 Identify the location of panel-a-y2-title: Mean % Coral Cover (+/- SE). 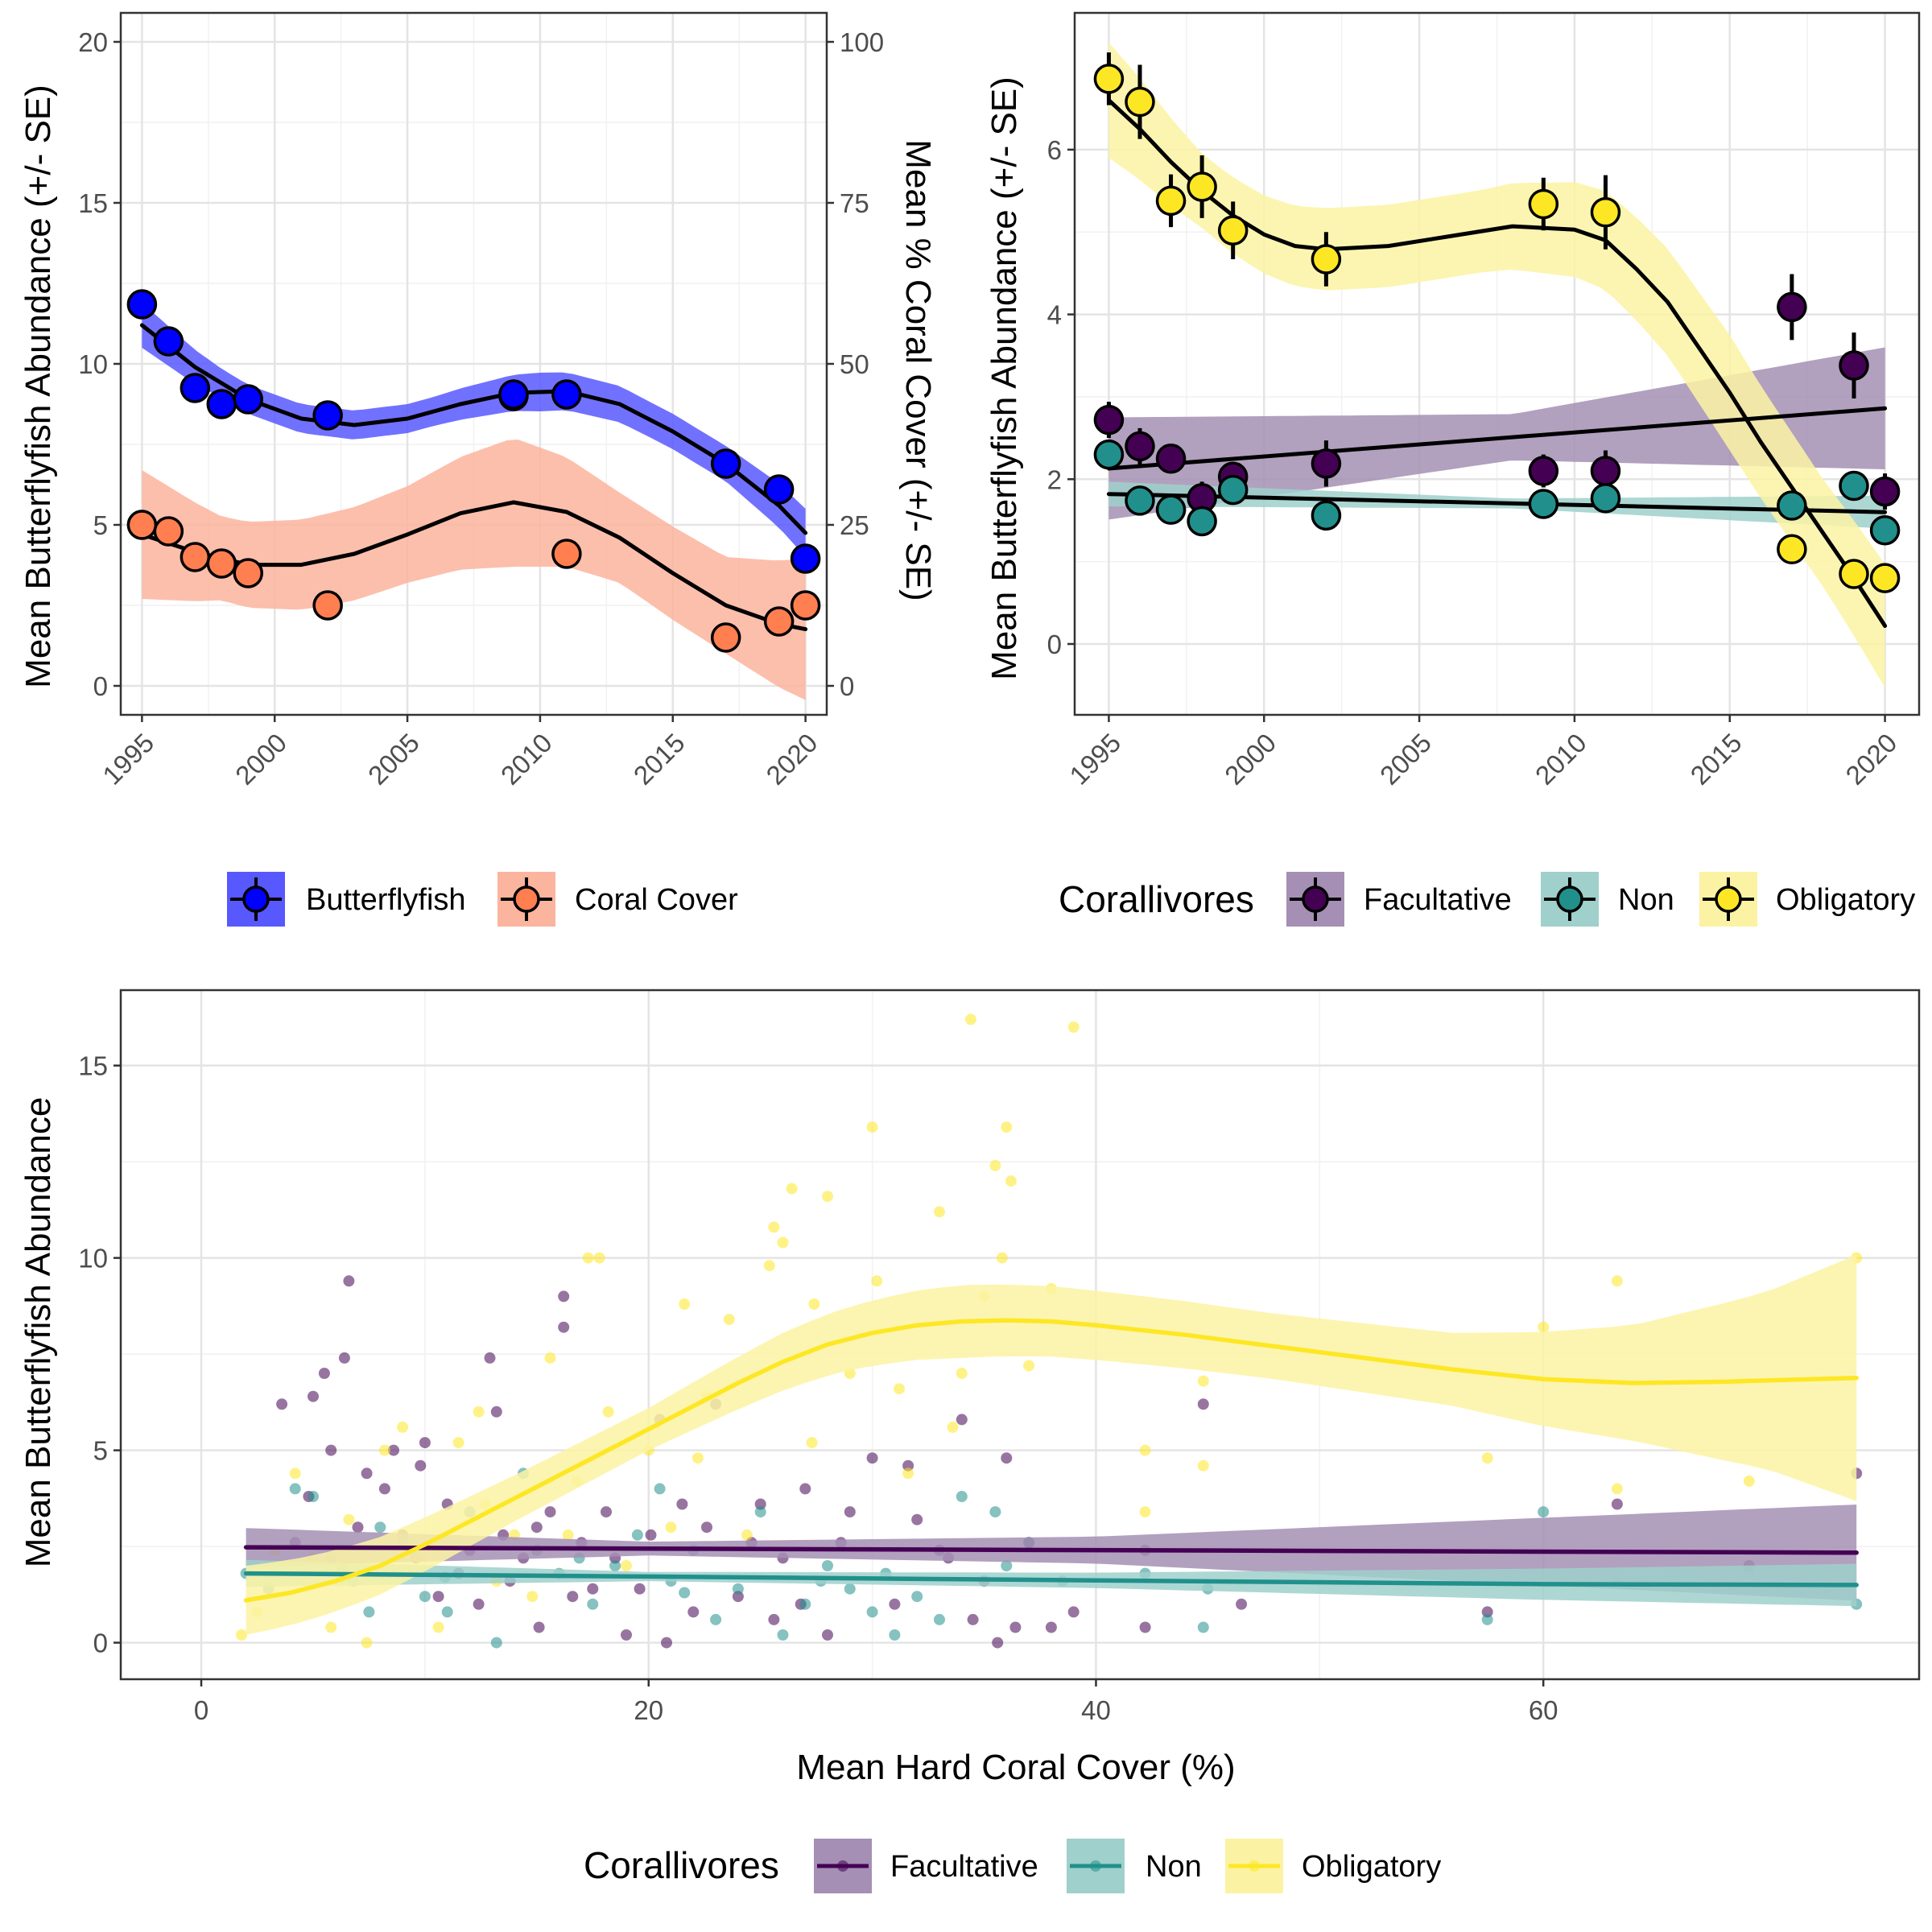
(918, 370).